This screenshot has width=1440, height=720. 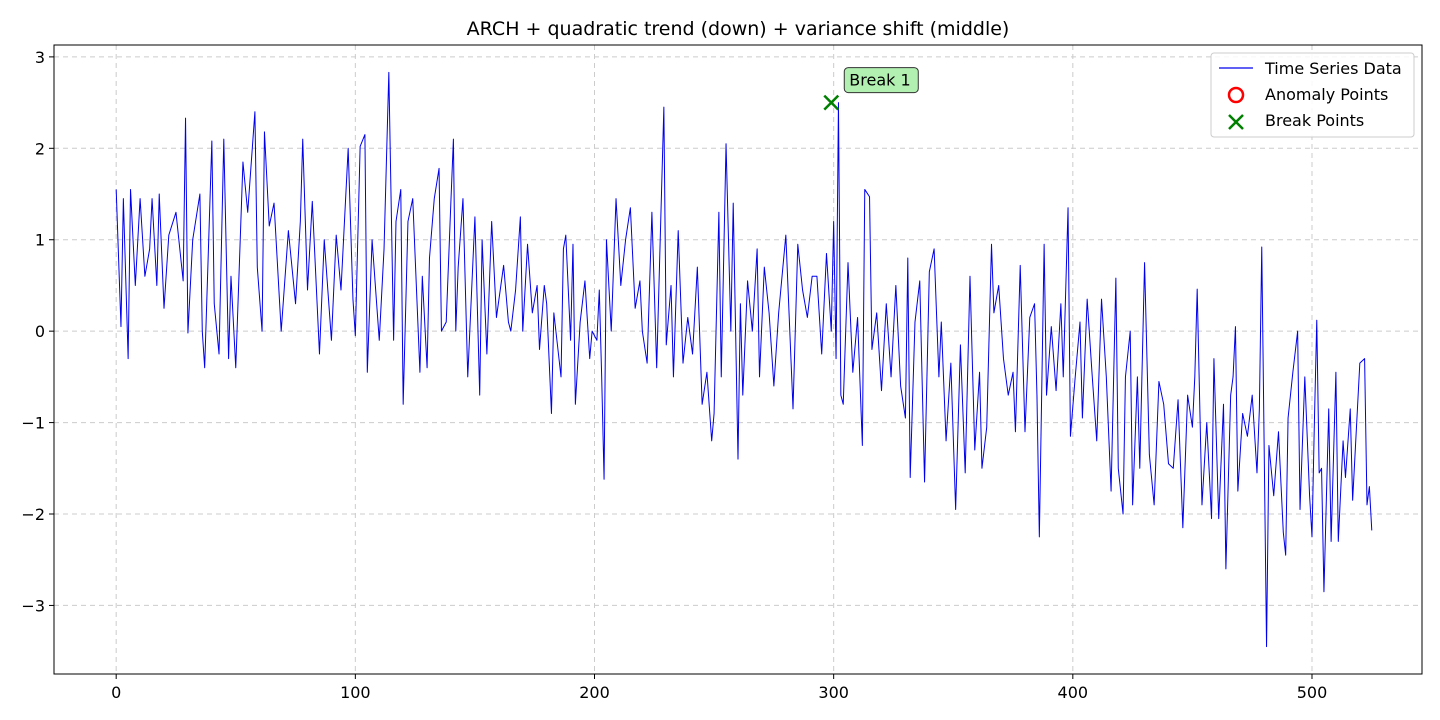 I want to click on break-annotation-label: Break 1, so click(x=879, y=80).